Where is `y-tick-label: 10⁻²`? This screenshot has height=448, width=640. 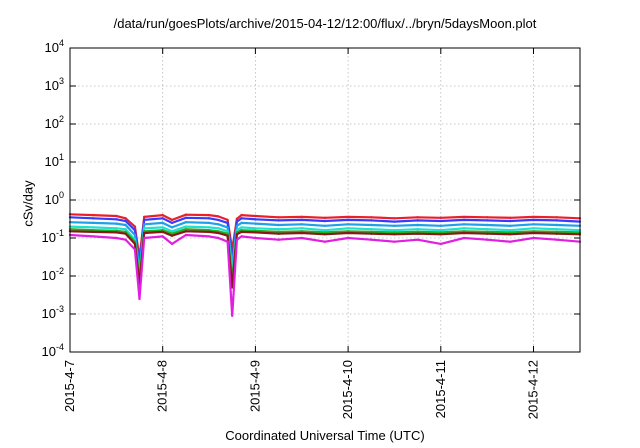 y-tick-label: 10⁻² is located at coordinates (53, 274).